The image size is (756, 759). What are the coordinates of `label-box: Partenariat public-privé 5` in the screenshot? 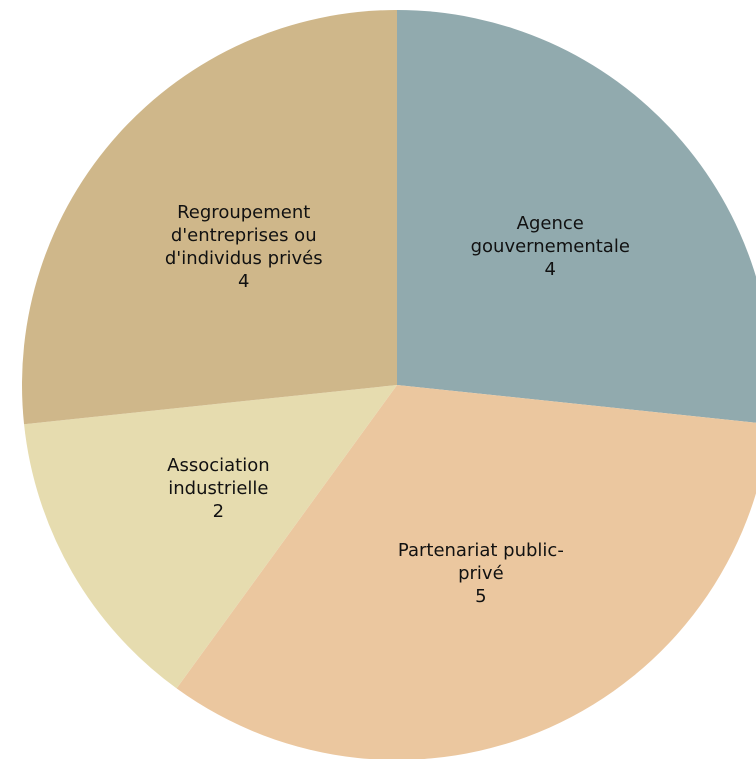 It's located at (481, 573).